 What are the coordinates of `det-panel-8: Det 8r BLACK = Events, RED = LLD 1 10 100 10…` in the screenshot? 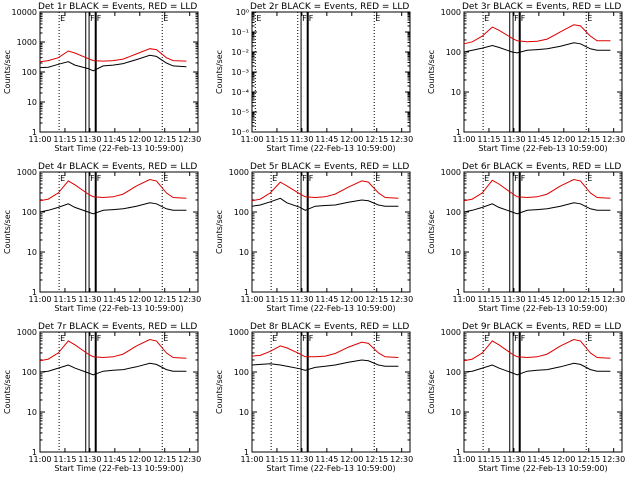 It's located at (314, 397).